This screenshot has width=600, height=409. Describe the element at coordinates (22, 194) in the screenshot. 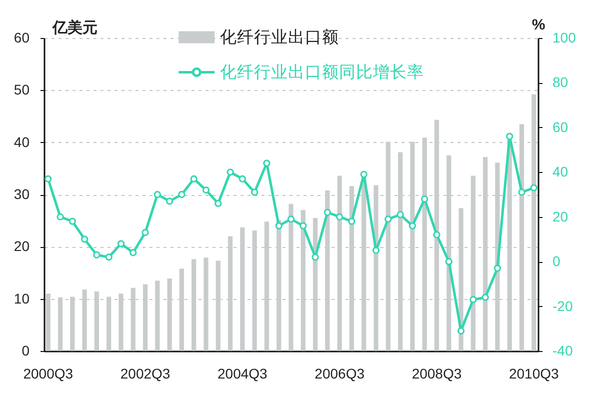

I see `y-tick-label: 30` at that location.